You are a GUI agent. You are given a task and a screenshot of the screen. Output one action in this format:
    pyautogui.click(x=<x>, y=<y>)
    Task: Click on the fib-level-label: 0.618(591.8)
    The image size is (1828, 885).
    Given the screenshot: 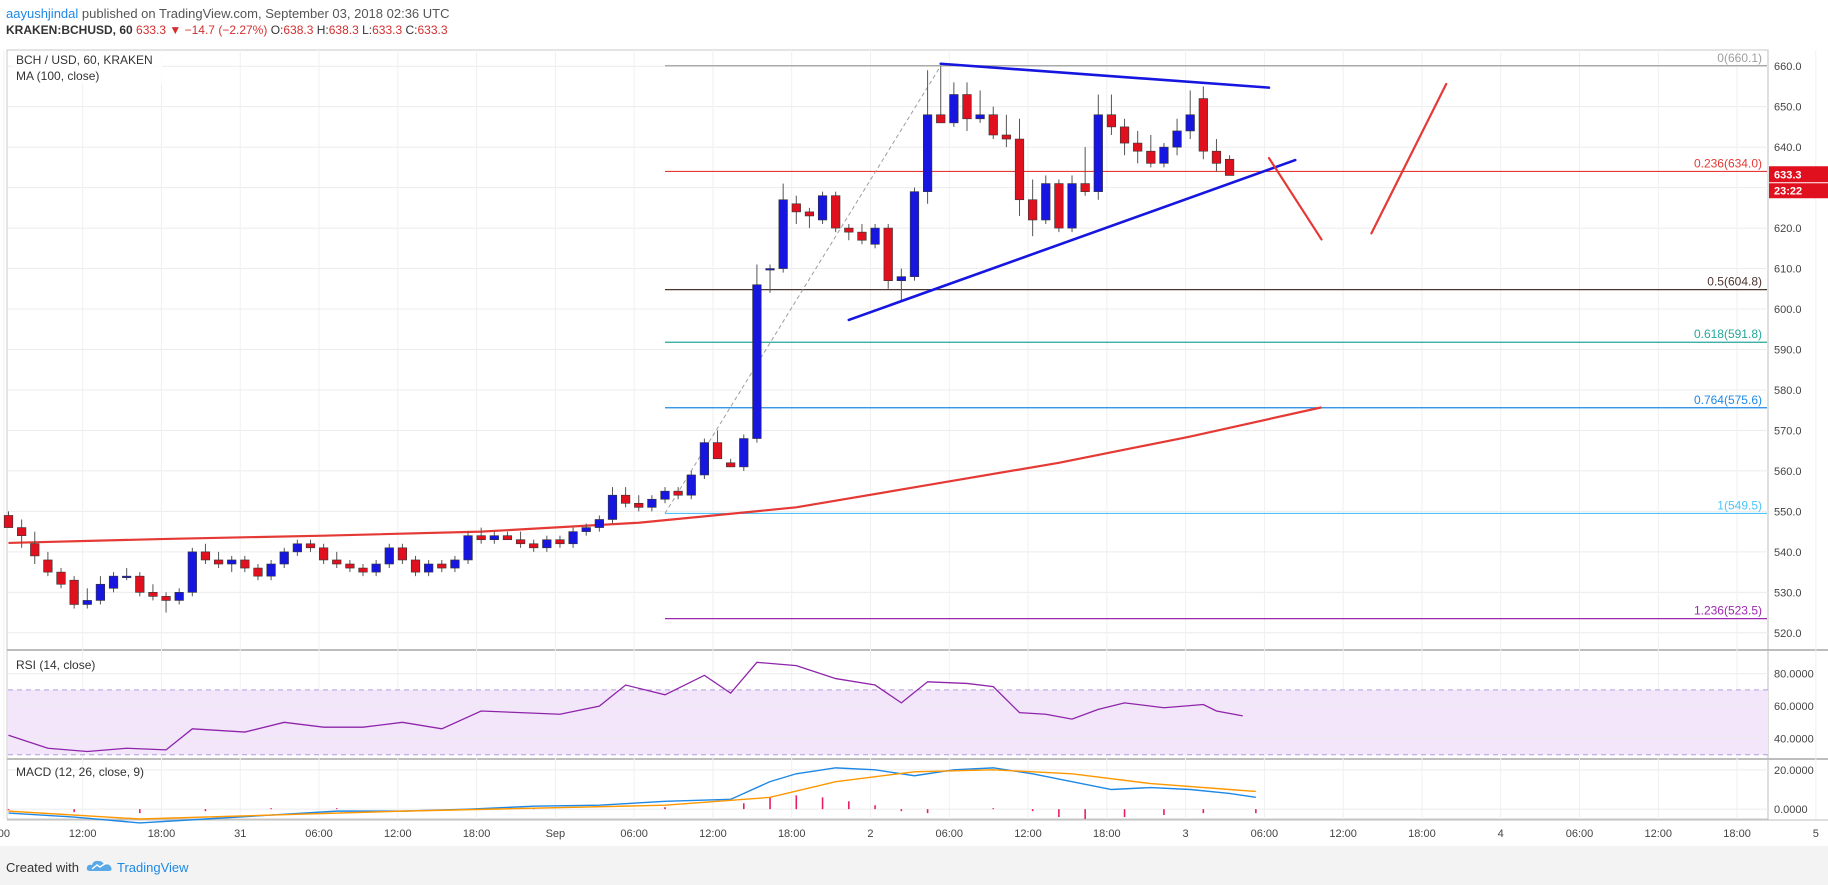 What is the action you would take?
    pyautogui.click(x=1728, y=334)
    